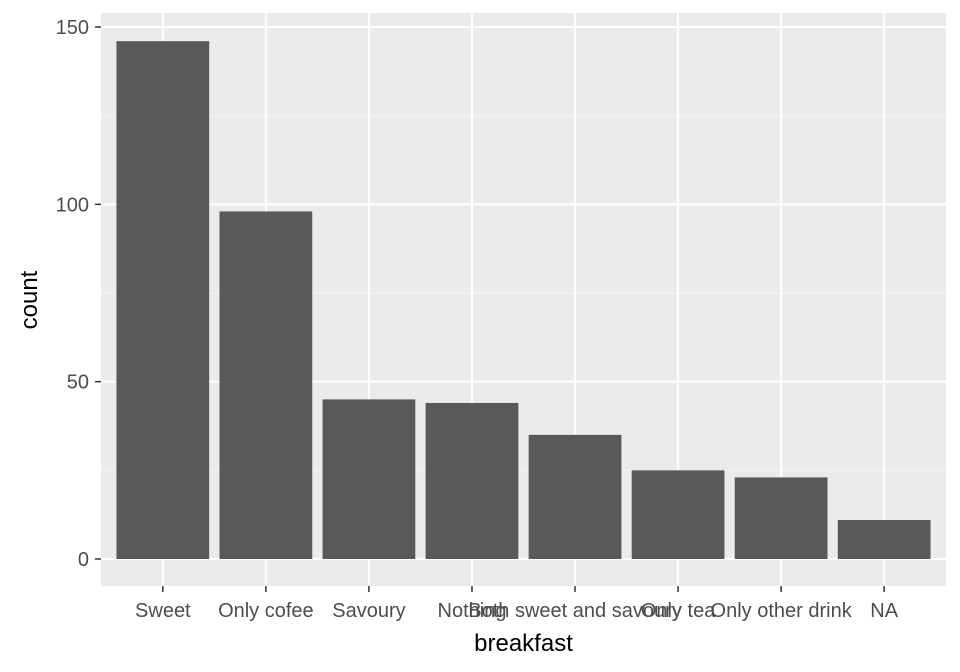  What do you see at coordinates (72, 205) in the screenshot?
I see `y-tick-label: 100` at bounding box center [72, 205].